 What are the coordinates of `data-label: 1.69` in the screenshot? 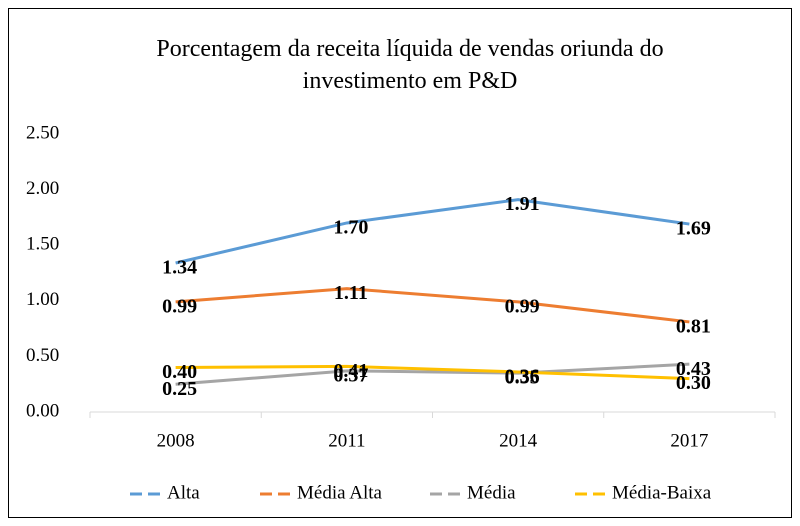 It's located at (693, 229).